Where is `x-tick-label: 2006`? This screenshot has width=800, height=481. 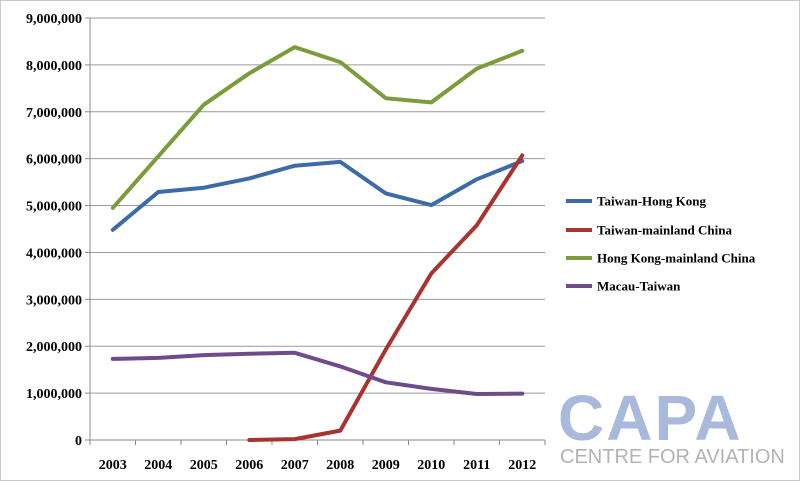
x-tick-label: 2006 is located at coordinates (249, 465).